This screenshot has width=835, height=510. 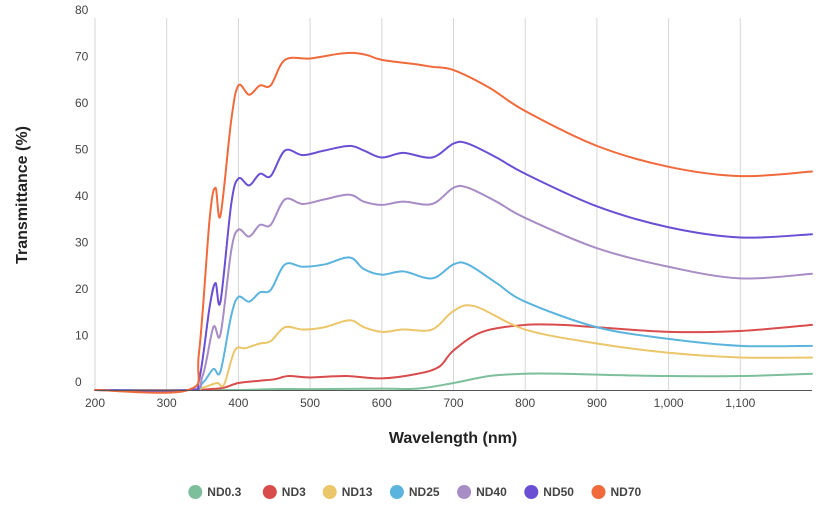 What do you see at coordinates (420, 403) in the screenshot?
I see `x-axis-ticks: 200 300 400 500 600 700 800 900 1,000 1,100` at bounding box center [420, 403].